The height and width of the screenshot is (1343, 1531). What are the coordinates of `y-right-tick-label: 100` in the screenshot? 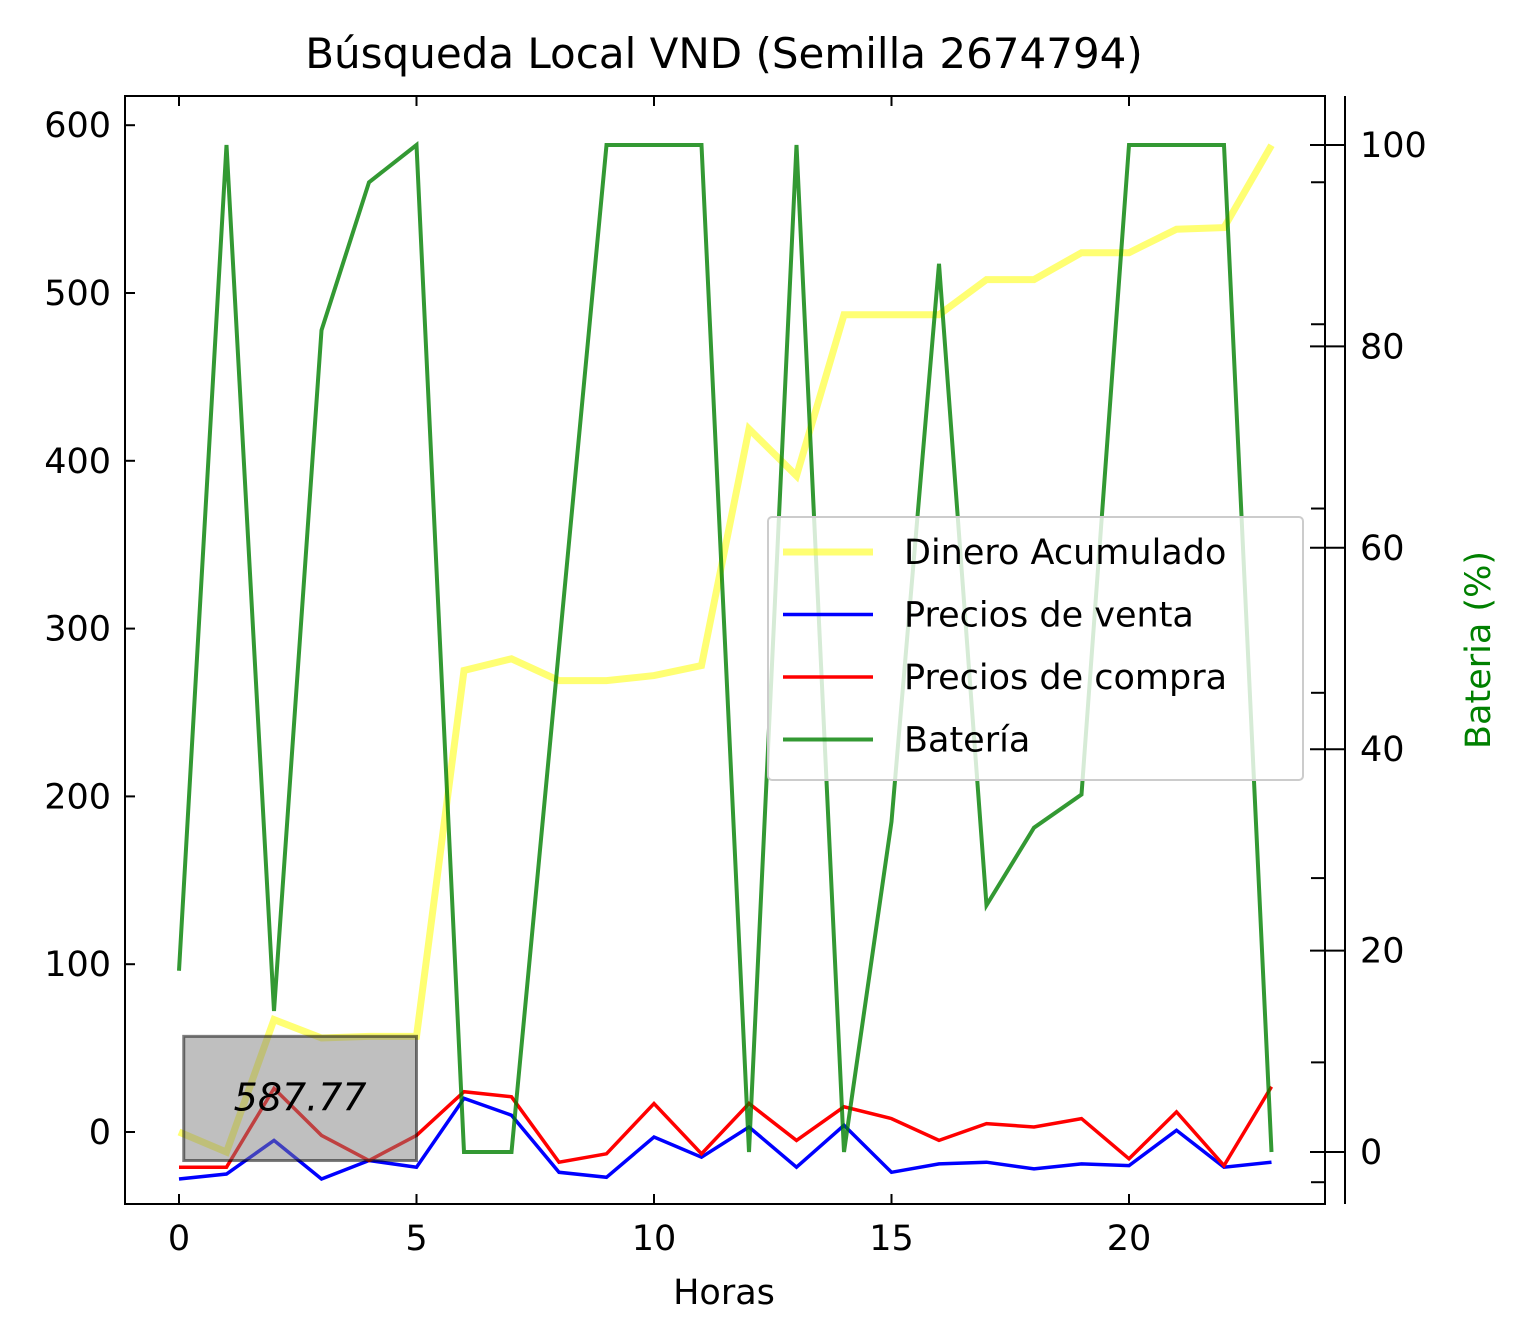 It's located at (1393, 146).